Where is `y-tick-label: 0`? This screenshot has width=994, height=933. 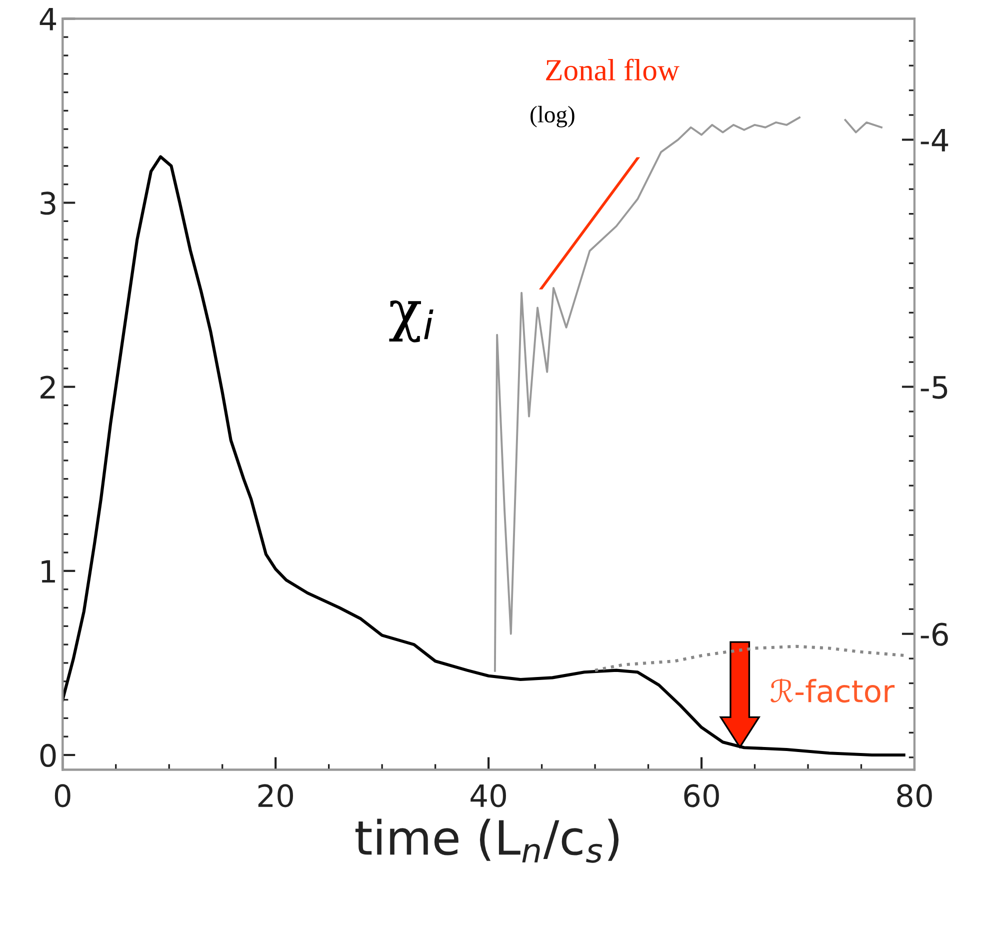
y-tick-label: 0 is located at coordinates (48, 756).